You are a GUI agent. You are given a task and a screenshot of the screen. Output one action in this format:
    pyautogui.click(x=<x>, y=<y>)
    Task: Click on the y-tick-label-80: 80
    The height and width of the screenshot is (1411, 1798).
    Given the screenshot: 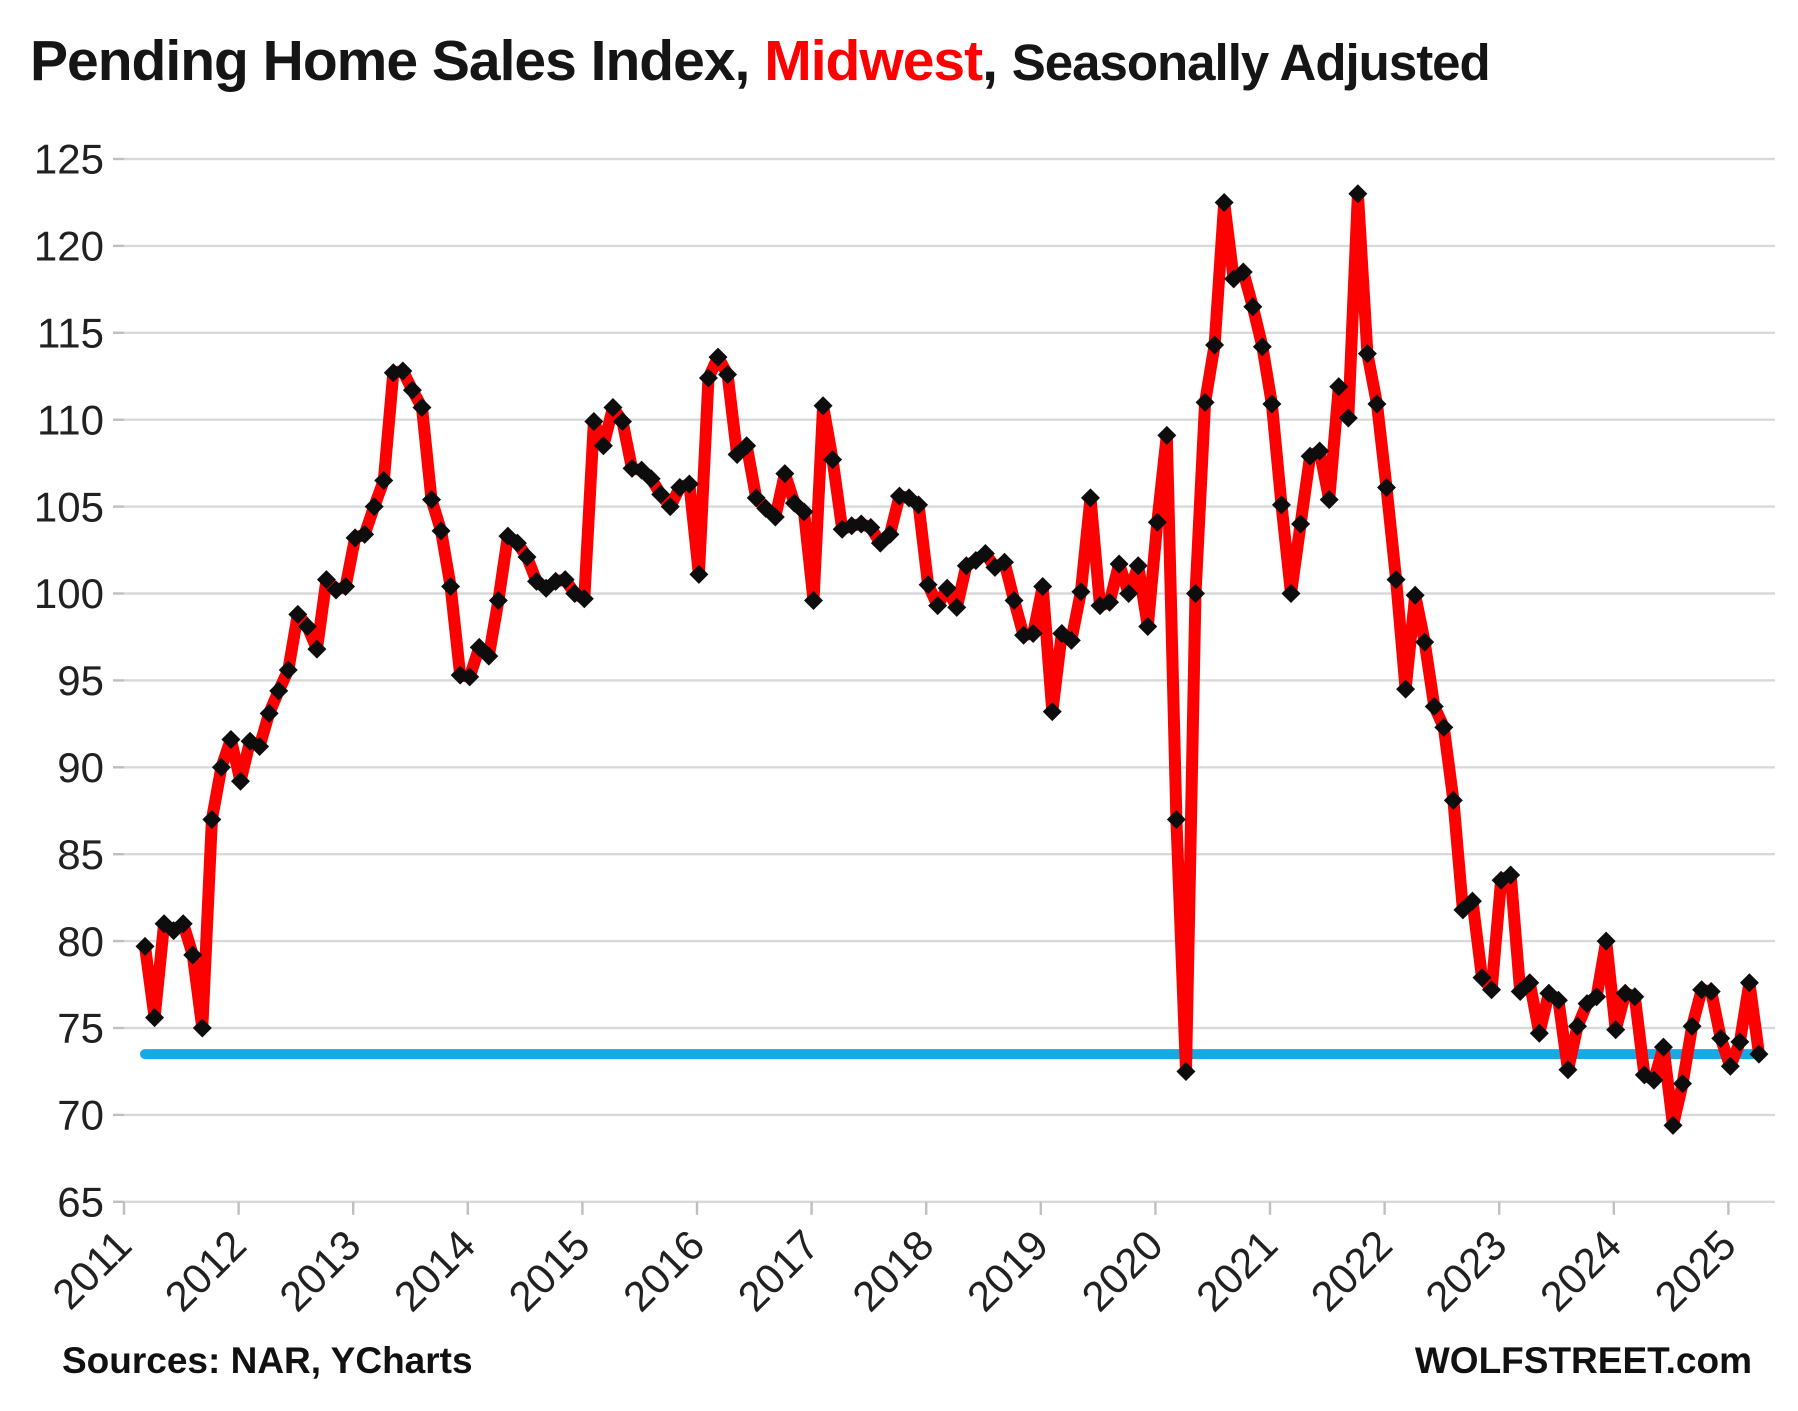 What is the action you would take?
    pyautogui.click(x=80, y=941)
    